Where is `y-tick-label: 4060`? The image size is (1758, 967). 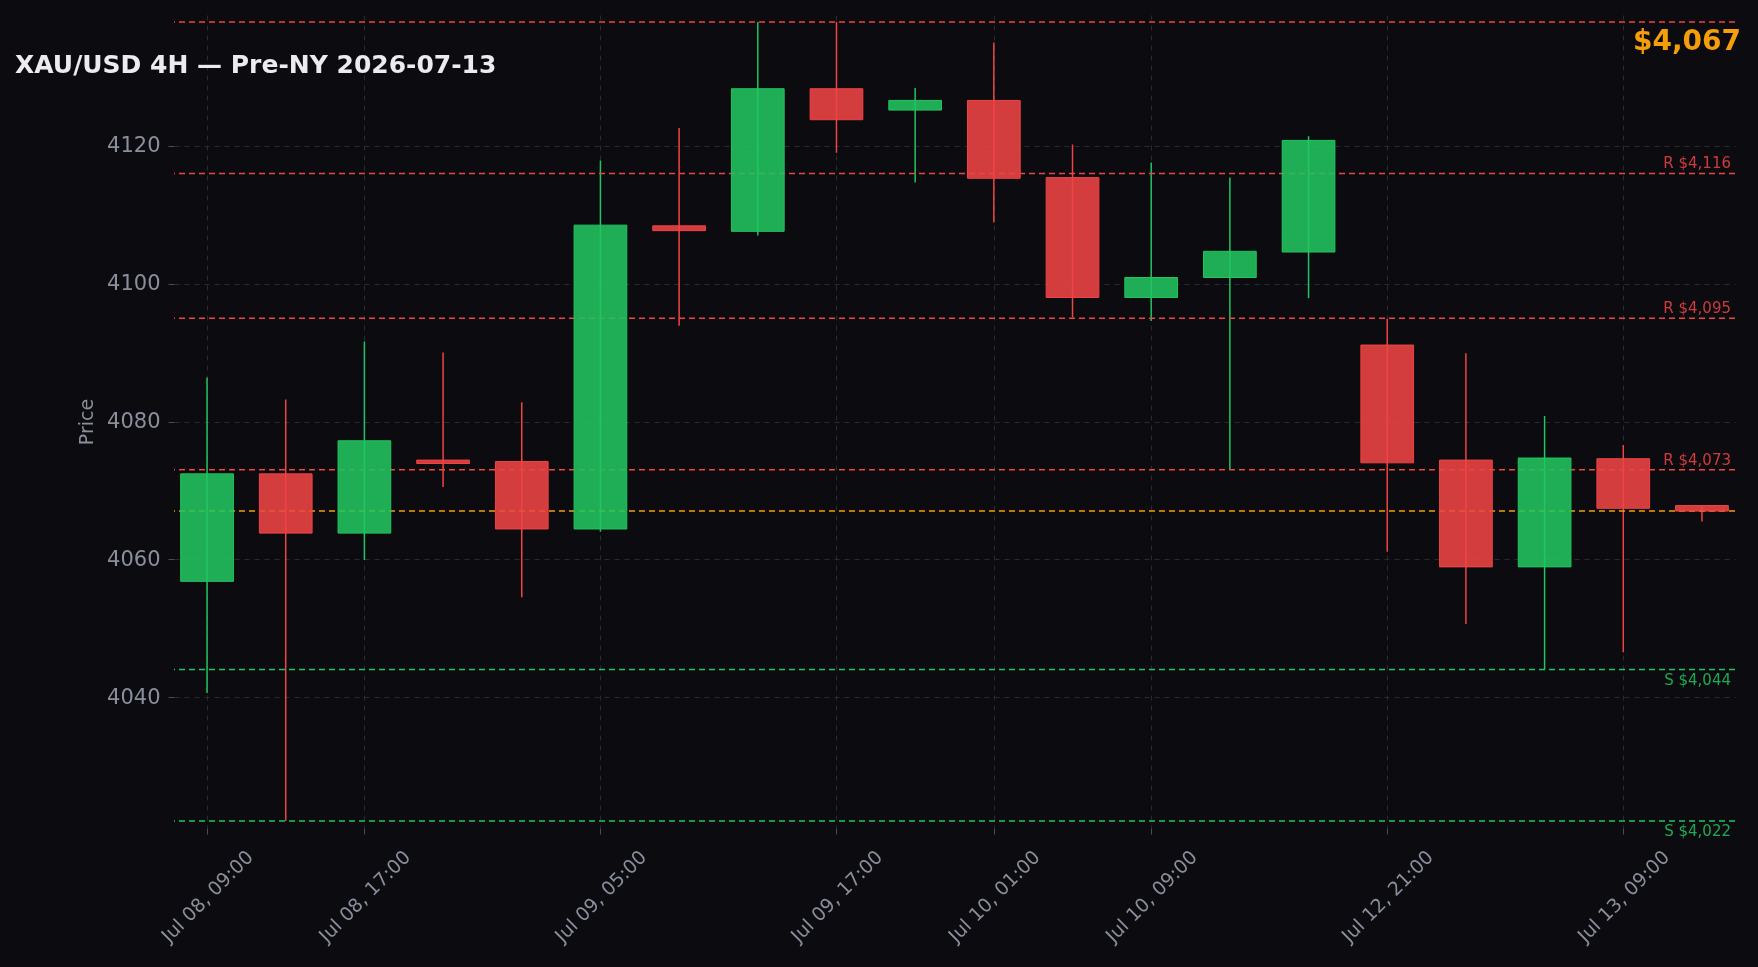
y-tick-label: 4060 is located at coordinates (134, 558).